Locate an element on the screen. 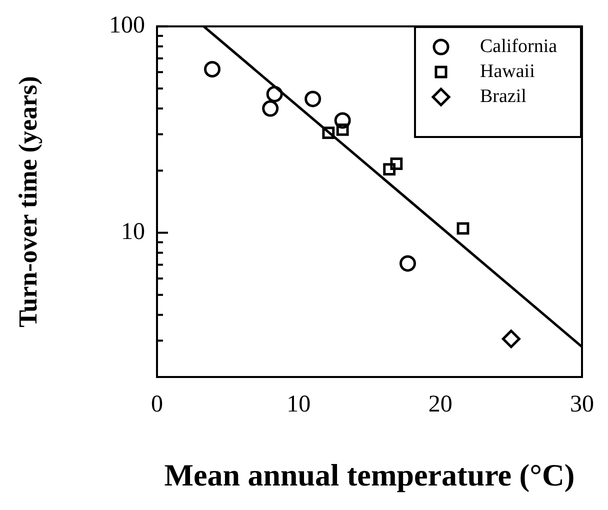 The width and height of the screenshot is (608, 510). x-axis-title: Mean annual temperature (°C) is located at coordinates (369, 474).